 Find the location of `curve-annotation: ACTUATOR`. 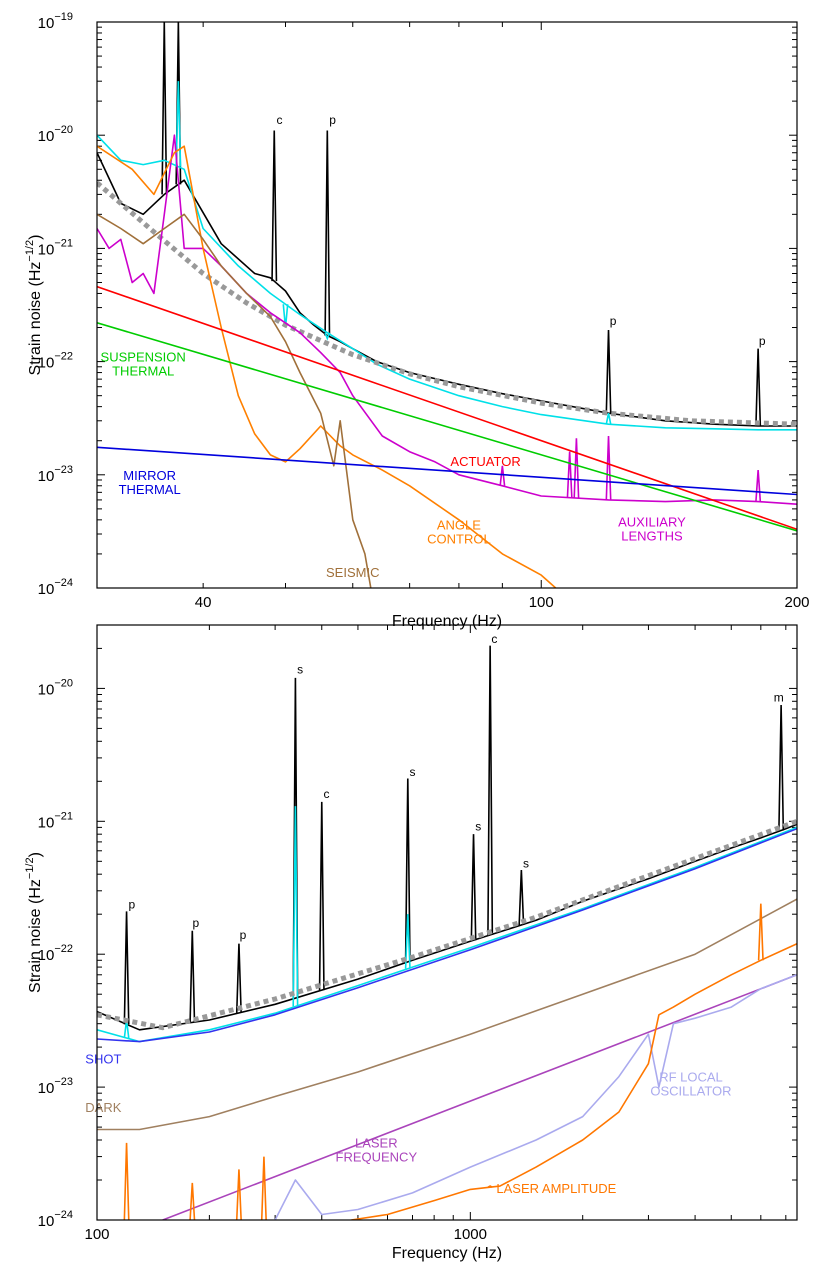

curve-annotation: ACTUATOR is located at coordinates (485, 461).